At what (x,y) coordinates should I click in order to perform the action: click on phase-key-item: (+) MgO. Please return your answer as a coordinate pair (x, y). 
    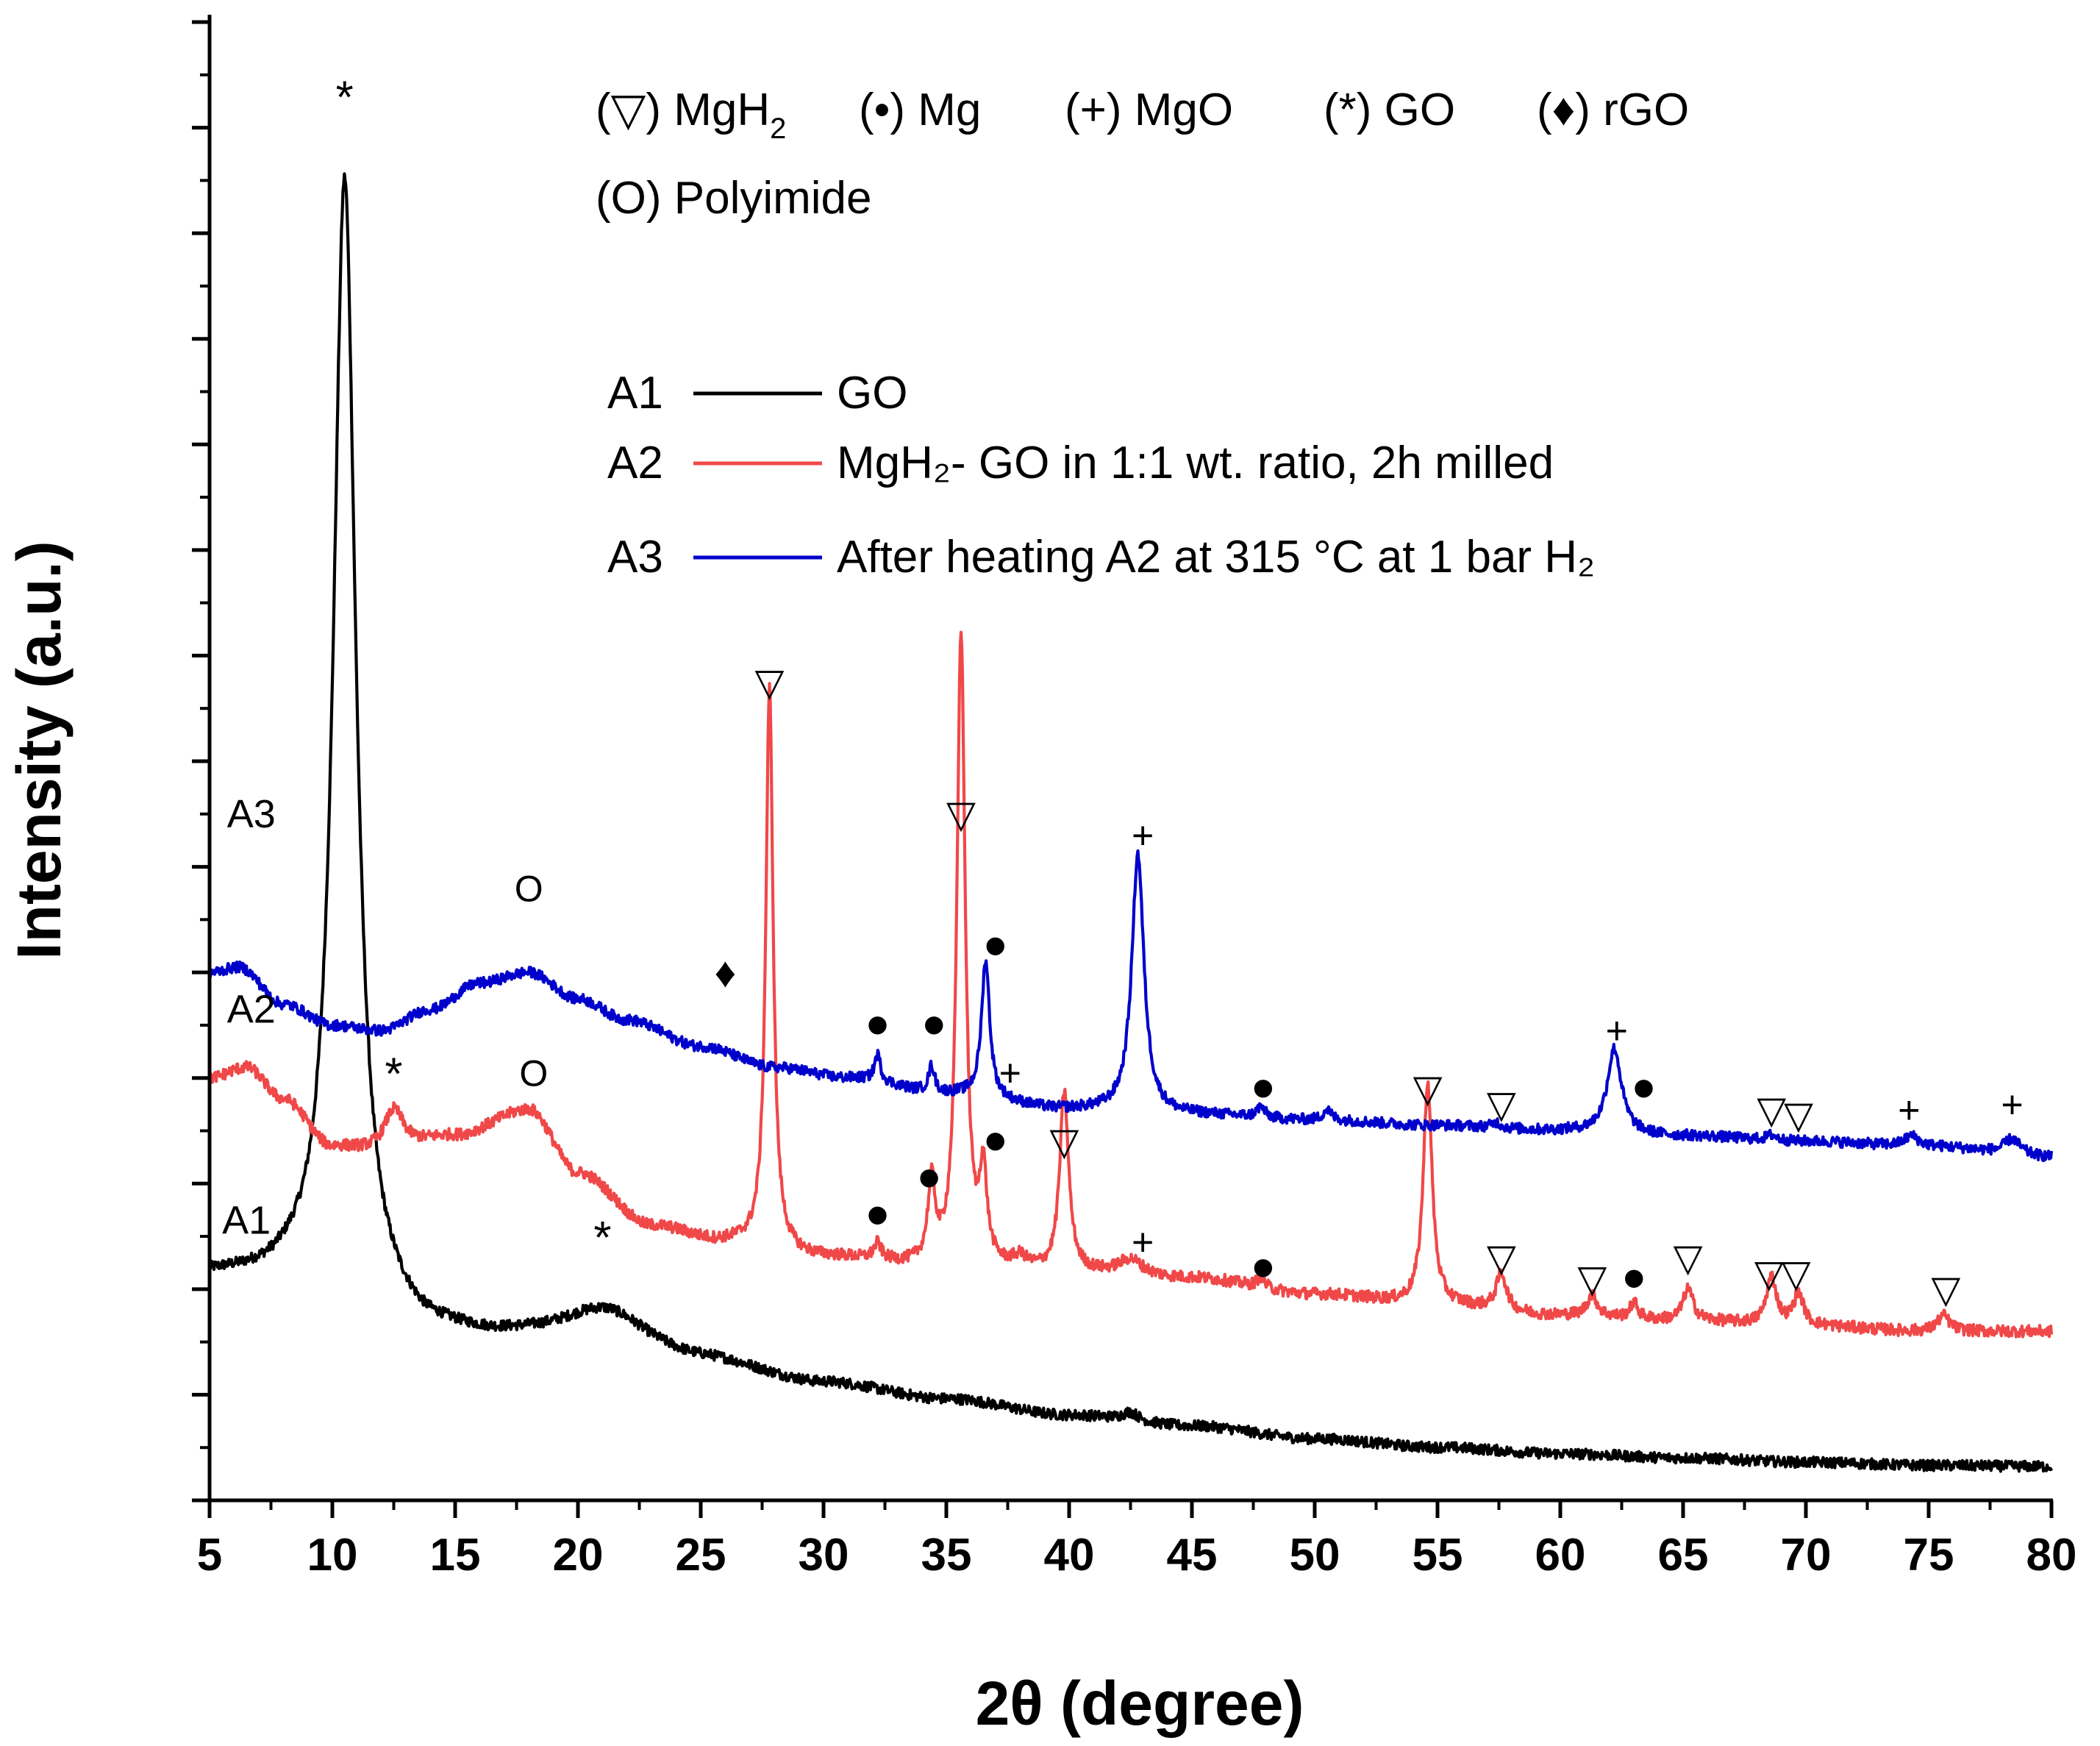
    Looking at the image, I should click on (1149, 110).